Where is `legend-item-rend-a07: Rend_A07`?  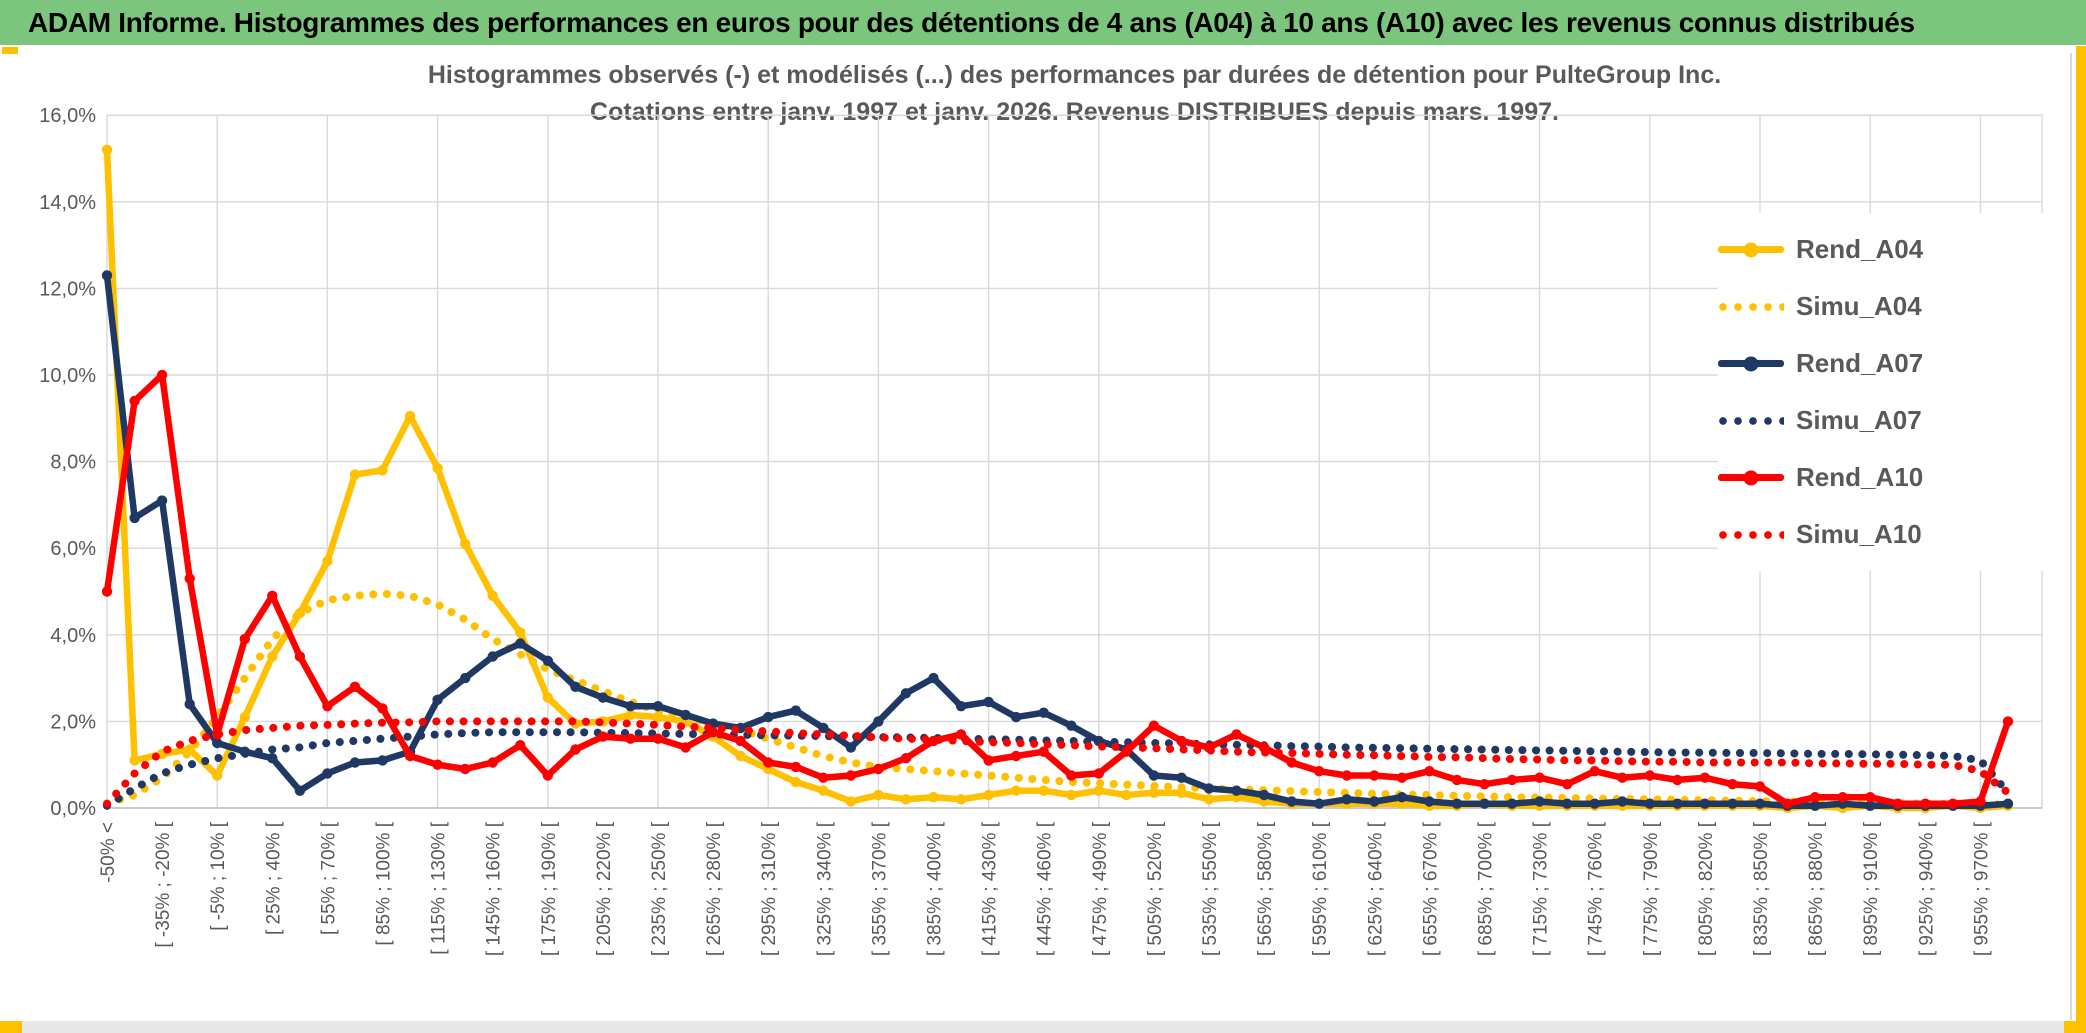
legend-item-rend-a07: Rend_A07 is located at coordinates (1884, 363).